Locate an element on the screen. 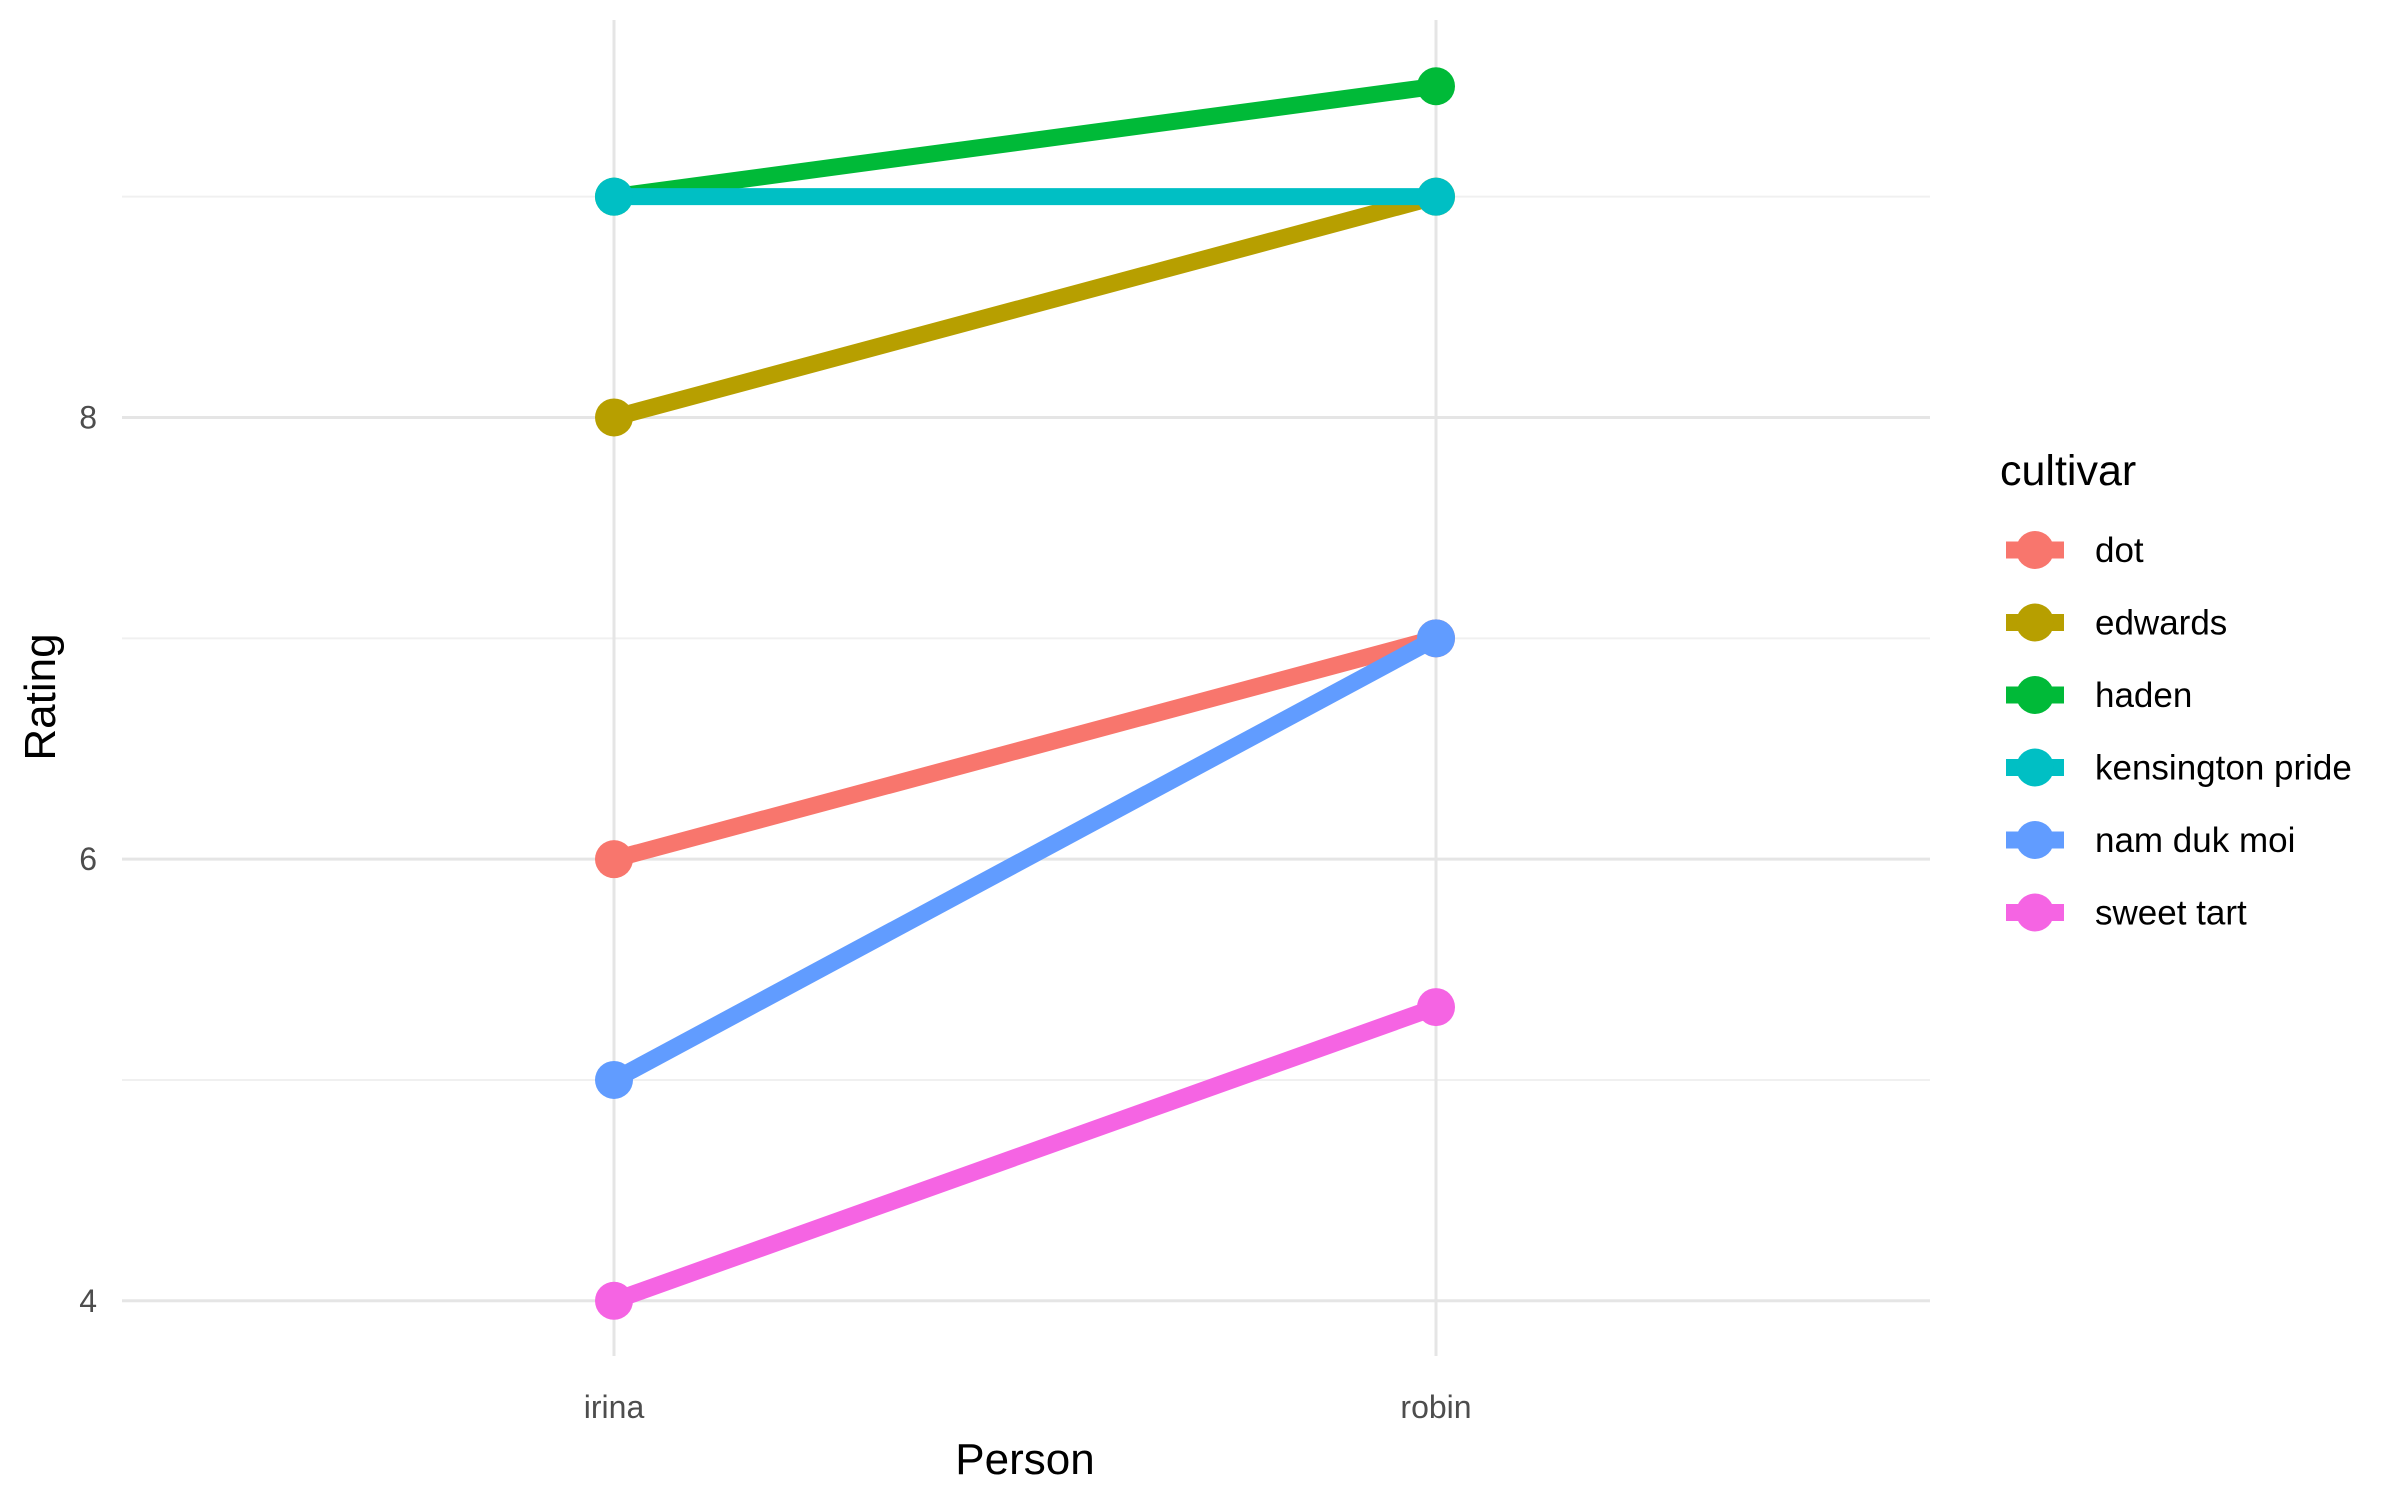 This screenshot has width=2400, height=1500. series-sweet-tart is located at coordinates (1025, 1154).